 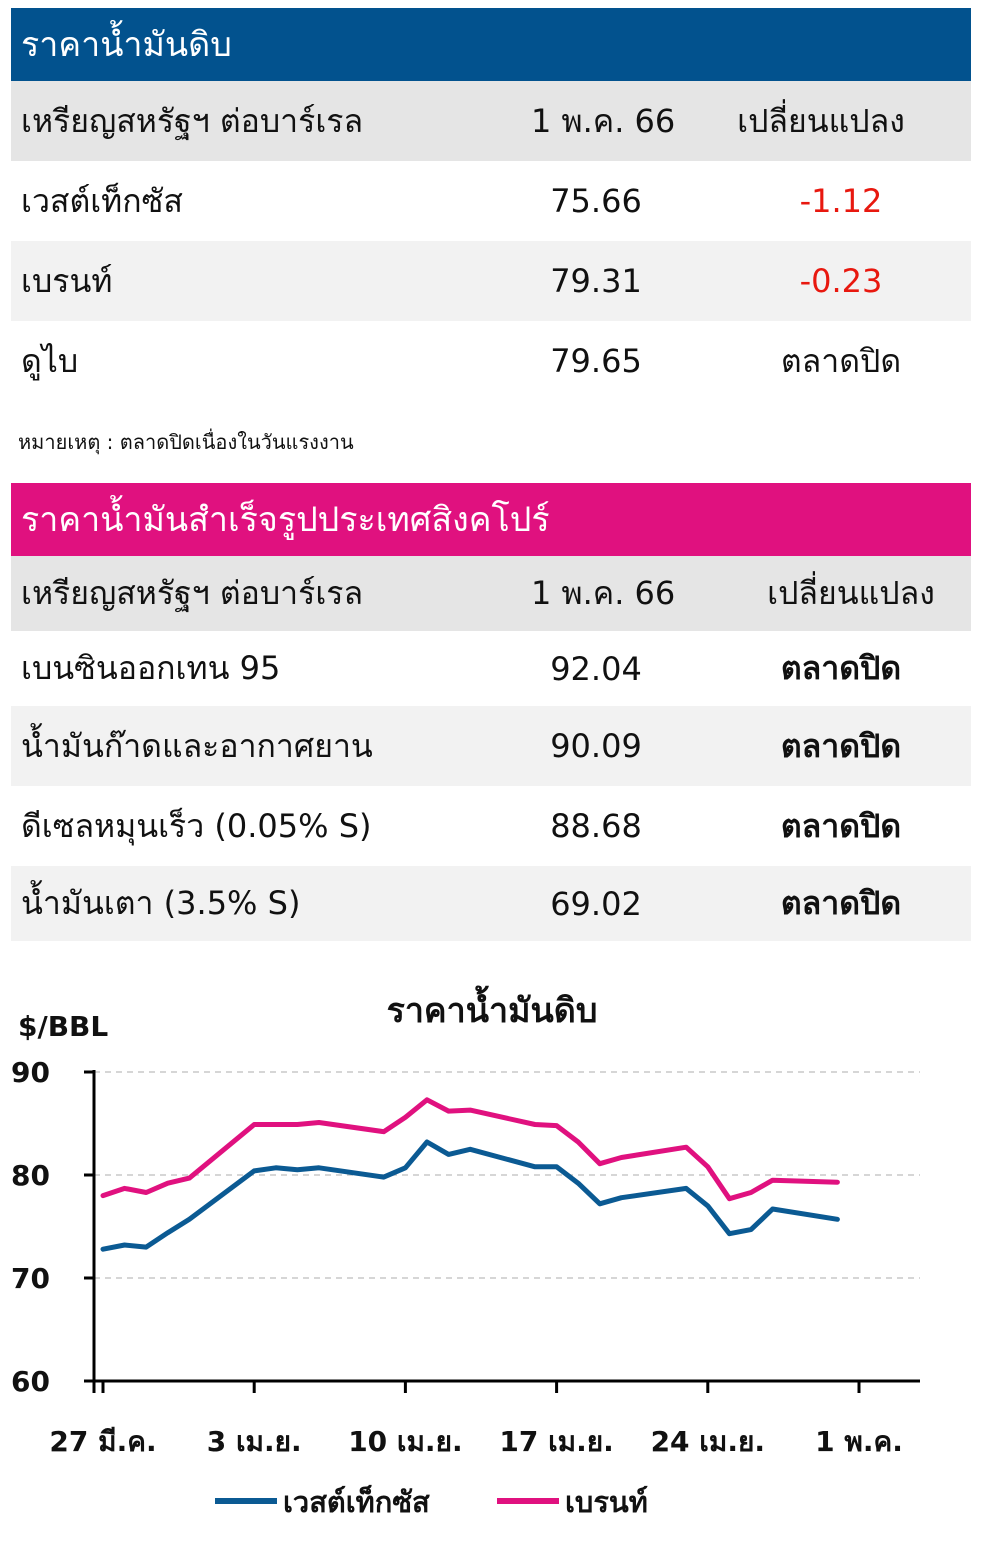 What do you see at coordinates (102, 1441) in the screenshot?
I see `x-tick-label: 27 มี.ค.` at bounding box center [102, 1441].